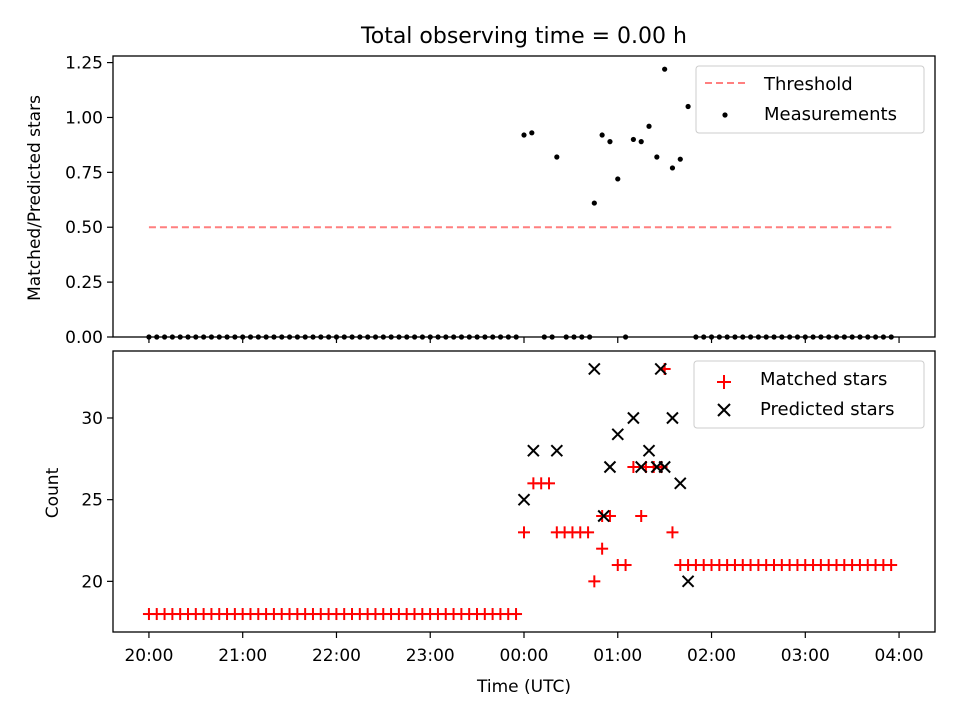 This screenshot has width=960, height=720. I want to click on x-tick-label: 02:00, so click(711, 656).